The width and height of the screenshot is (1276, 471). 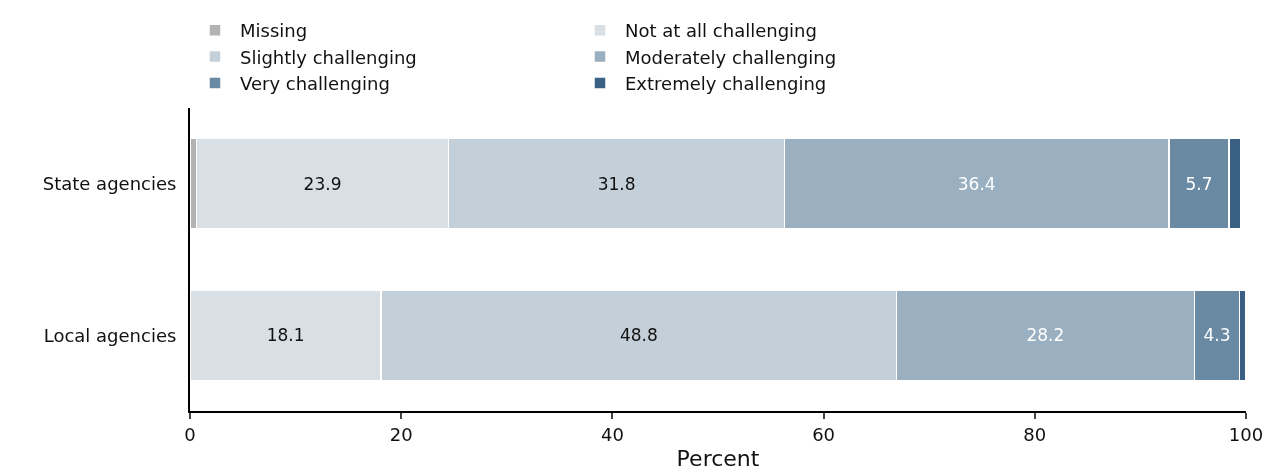 What do you see at coordinates (401, 434) in the screenshot?
I see `x-tick-label: 20` at bounding box center [401, 434].